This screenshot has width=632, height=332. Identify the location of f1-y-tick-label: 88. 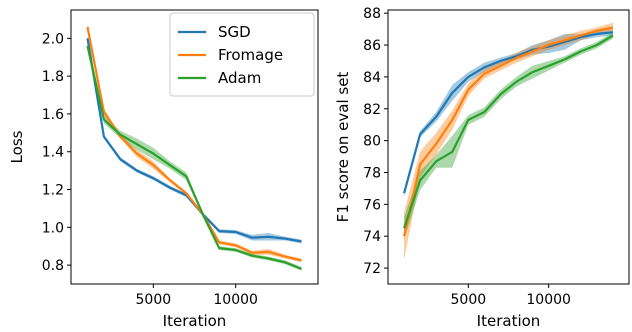
(372, 14).